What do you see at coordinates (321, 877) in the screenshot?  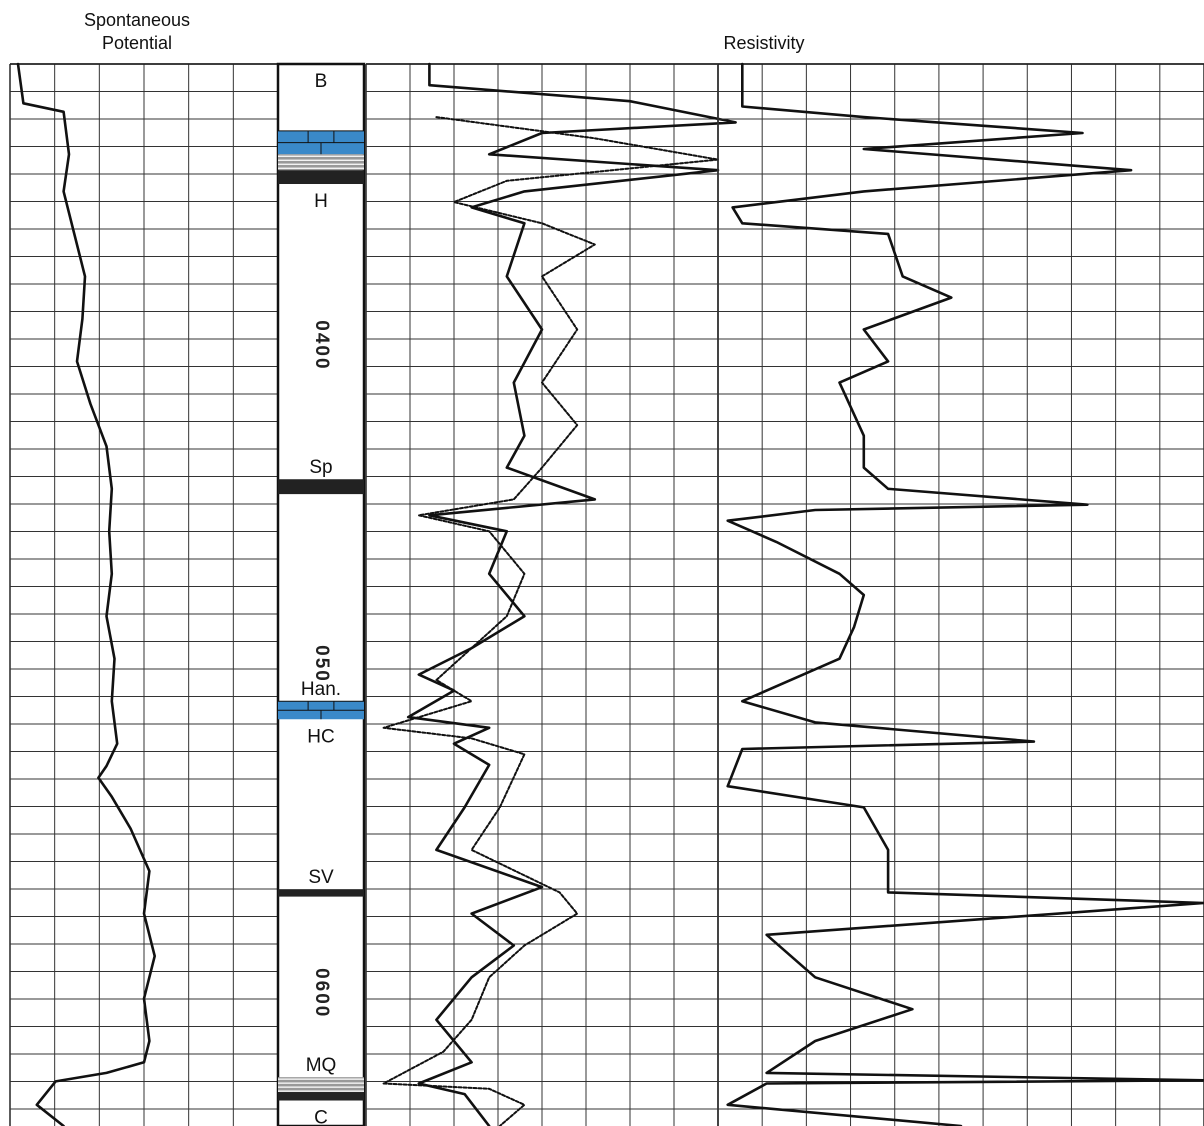 I see `boundary-label: SV` at bounding box center [321, 877].